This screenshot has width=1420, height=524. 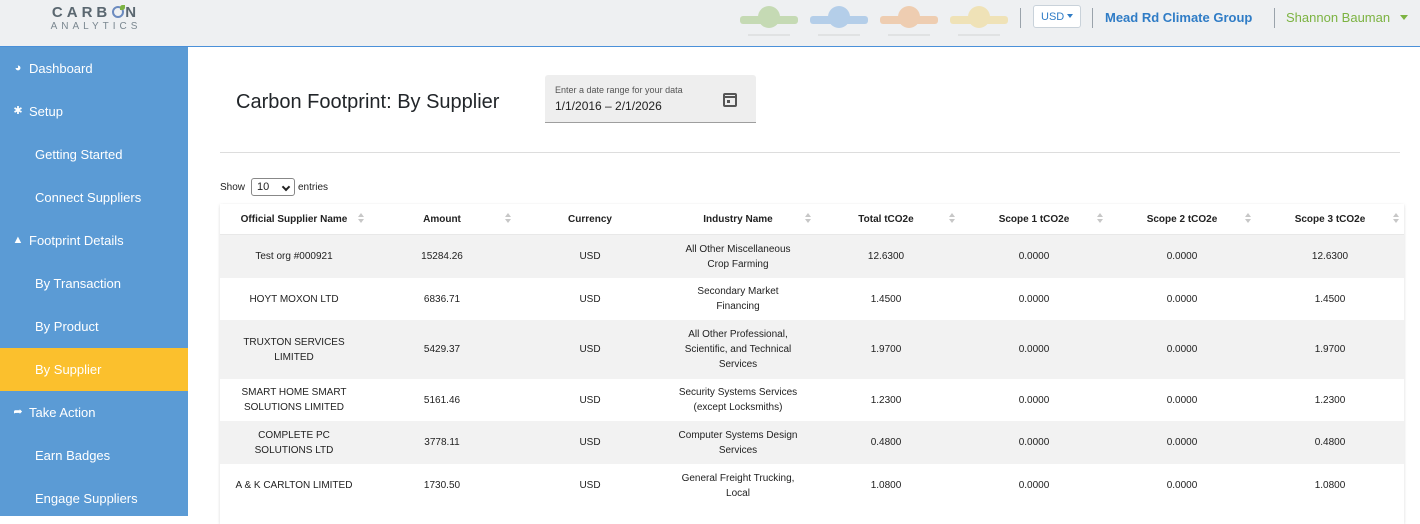 I want to click on target-badge-icon, so click(x=839, y=20).